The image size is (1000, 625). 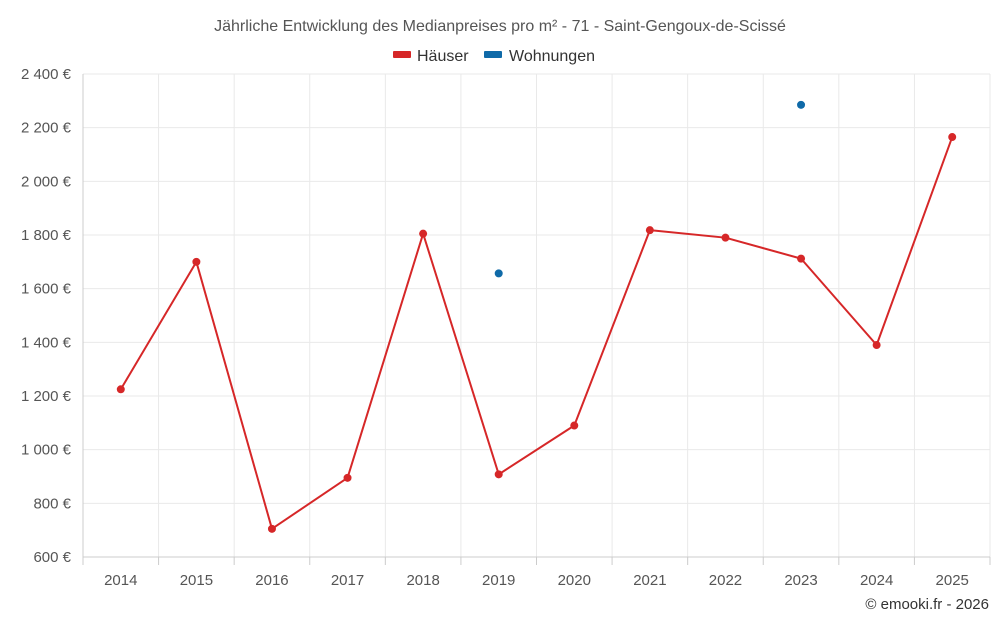 I want to click on x-tick-label: 2023, so click(x=800, y=580).